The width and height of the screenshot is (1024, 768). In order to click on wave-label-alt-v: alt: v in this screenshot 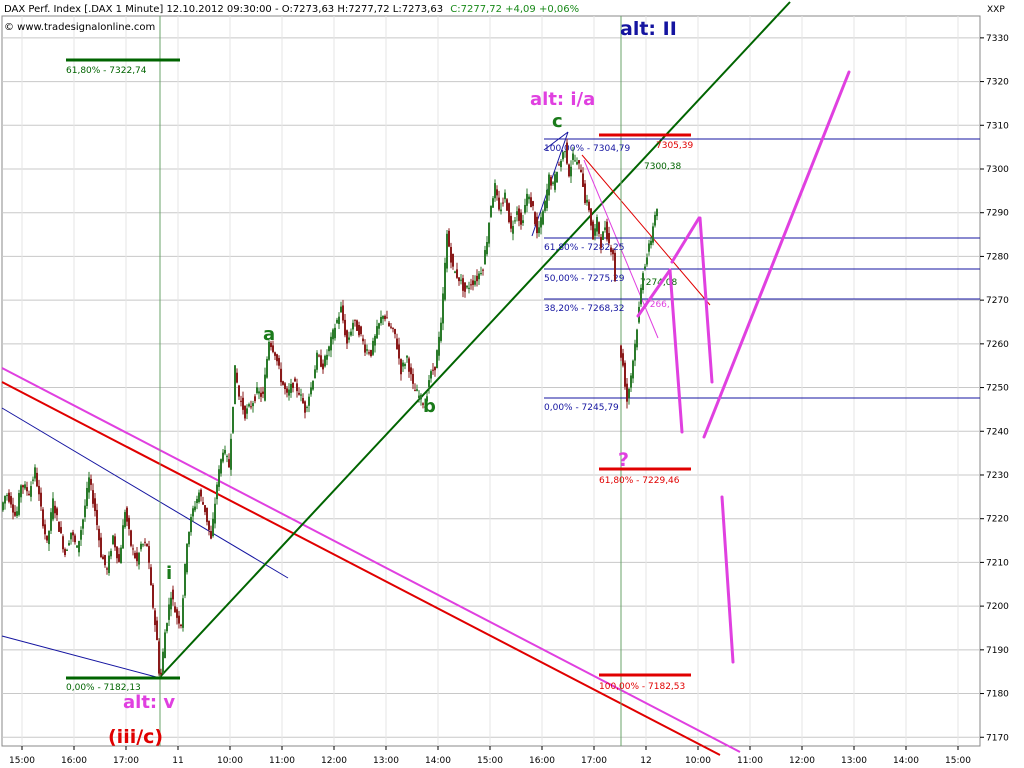, I will do `click(149, 702)`.